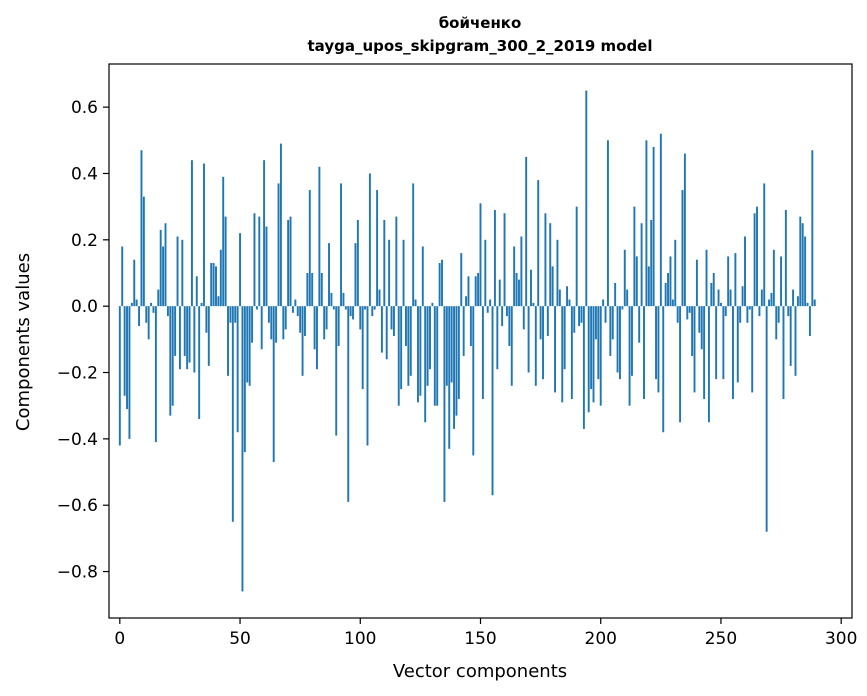 Image resolution: width=867 pixels, height=696 pixels. What do you see at coordinates (601, 639) in the screenshot?
I see `x-tick-label: 200` at bounding box center [601, 639].